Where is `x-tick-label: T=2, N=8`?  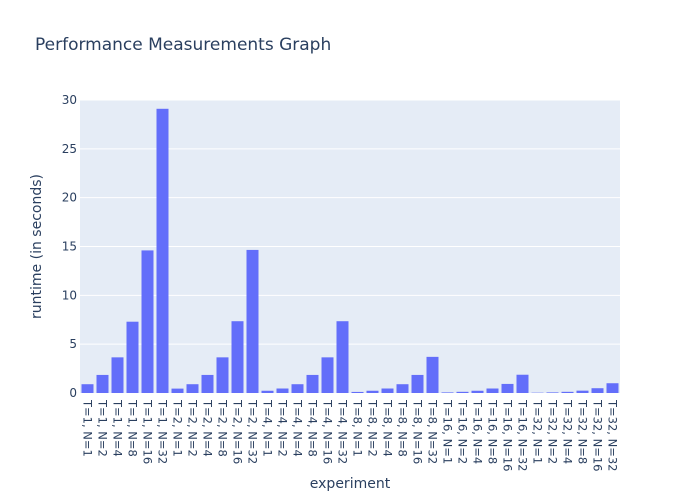
x-tick-label: T=2, N=8 is located at coordinates (223, 428).